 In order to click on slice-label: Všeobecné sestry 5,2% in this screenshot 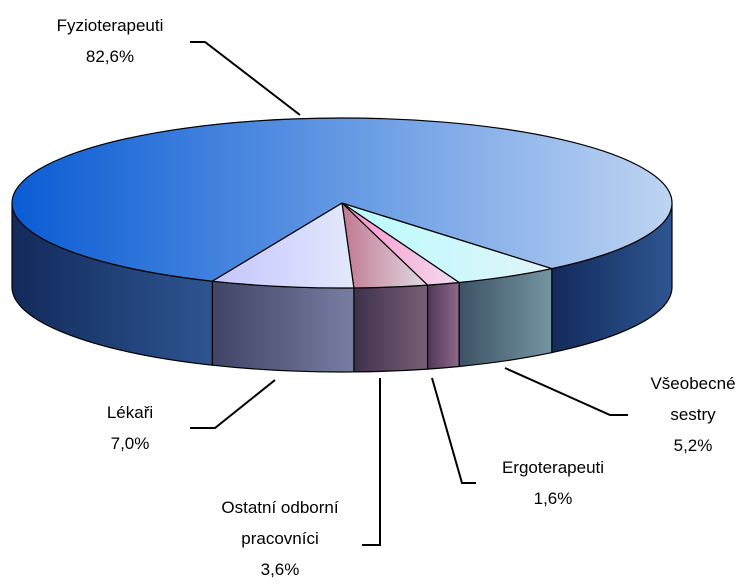, I will do `click(693, 414)`.